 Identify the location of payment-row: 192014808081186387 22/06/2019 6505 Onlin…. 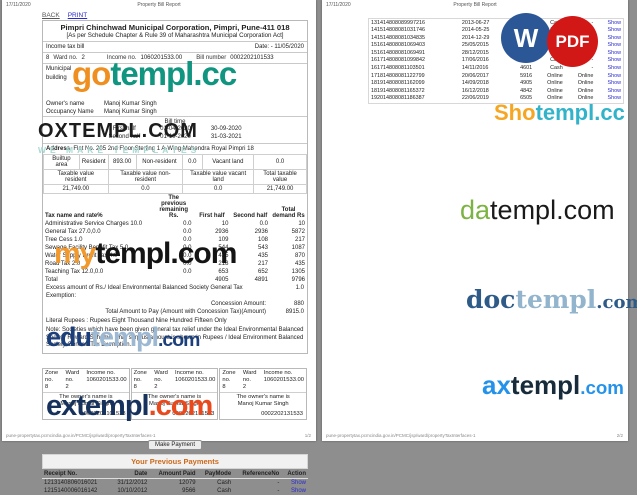
(496, 99).